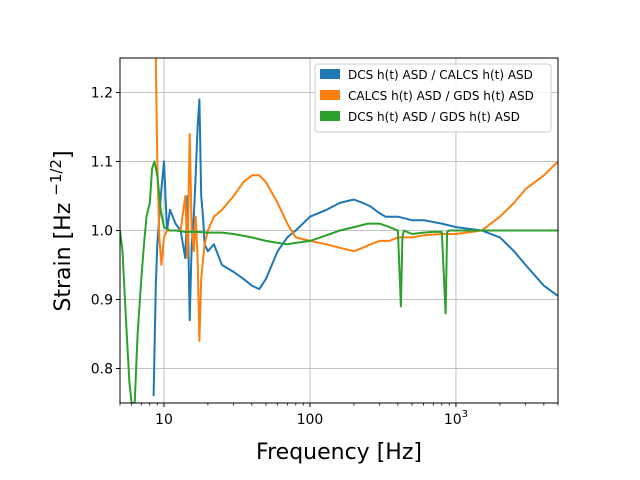  What do you see at coordinates (102, 232) in the screenshot?
I see `y-tick-label: 1.0` at bounding box center [102, 232].